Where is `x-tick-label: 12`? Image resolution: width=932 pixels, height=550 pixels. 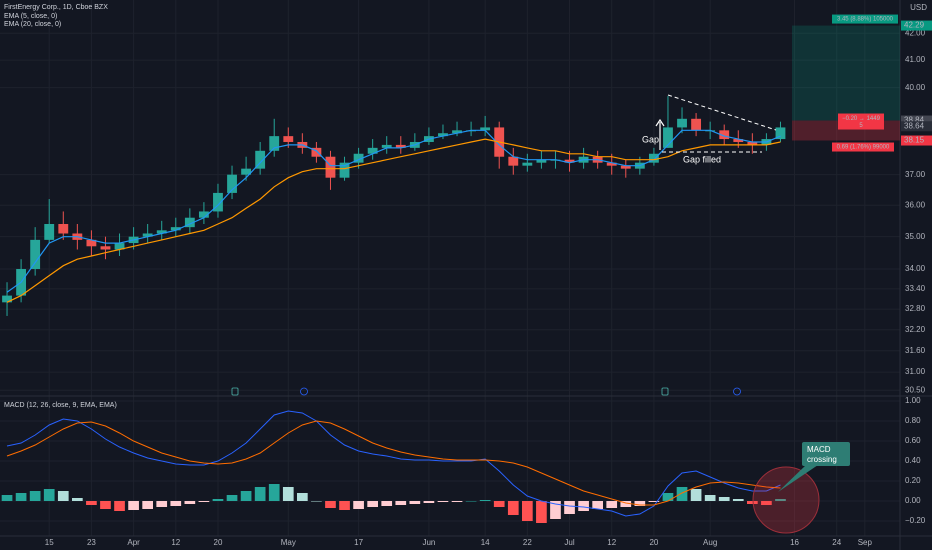
x-tick-label: 12 is located at coordinates (175, 542).